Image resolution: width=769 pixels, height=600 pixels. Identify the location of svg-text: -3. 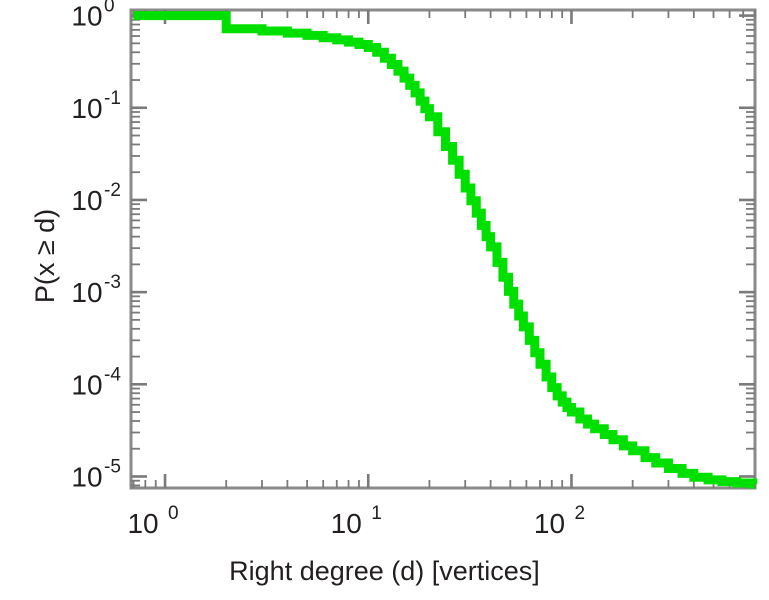
(112, 282).